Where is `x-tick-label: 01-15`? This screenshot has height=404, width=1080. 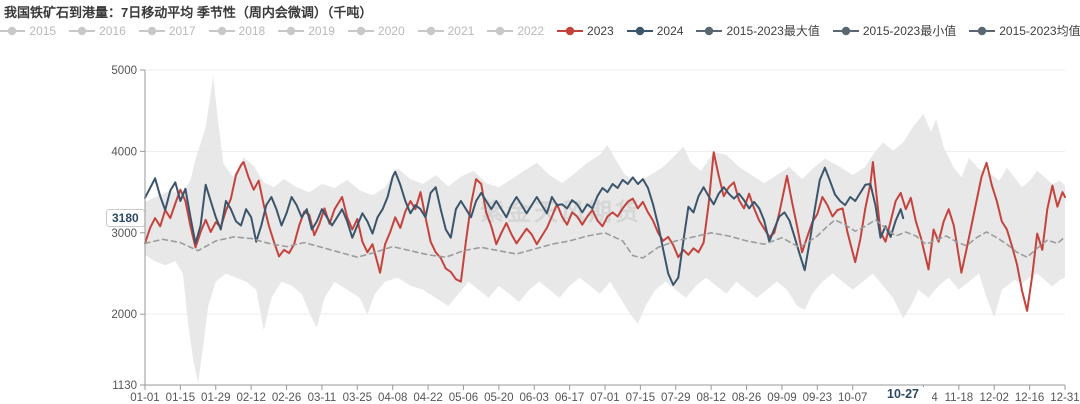 x-tick-label: 01-15 is located at coordinates (180, 398).